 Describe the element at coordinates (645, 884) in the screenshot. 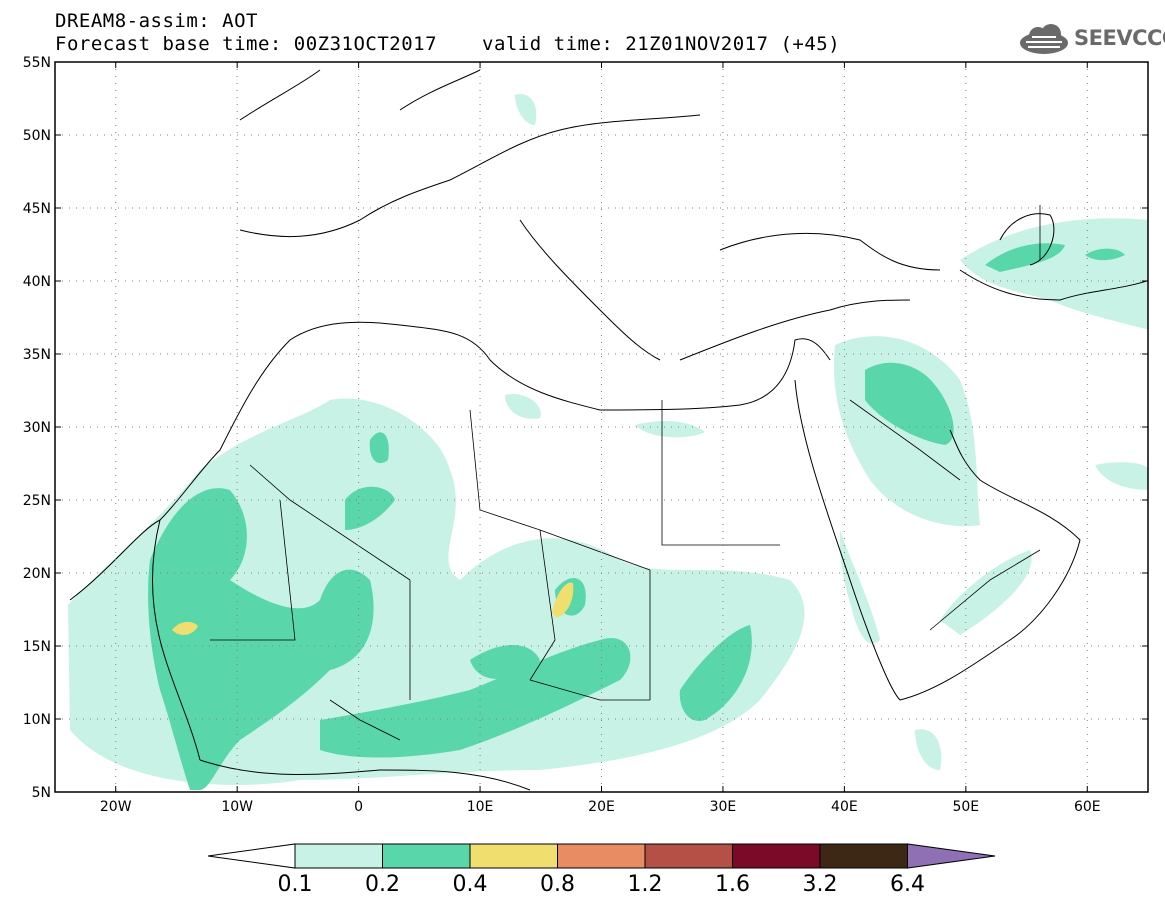

I see `colorbar-label: 1.2` at that location.